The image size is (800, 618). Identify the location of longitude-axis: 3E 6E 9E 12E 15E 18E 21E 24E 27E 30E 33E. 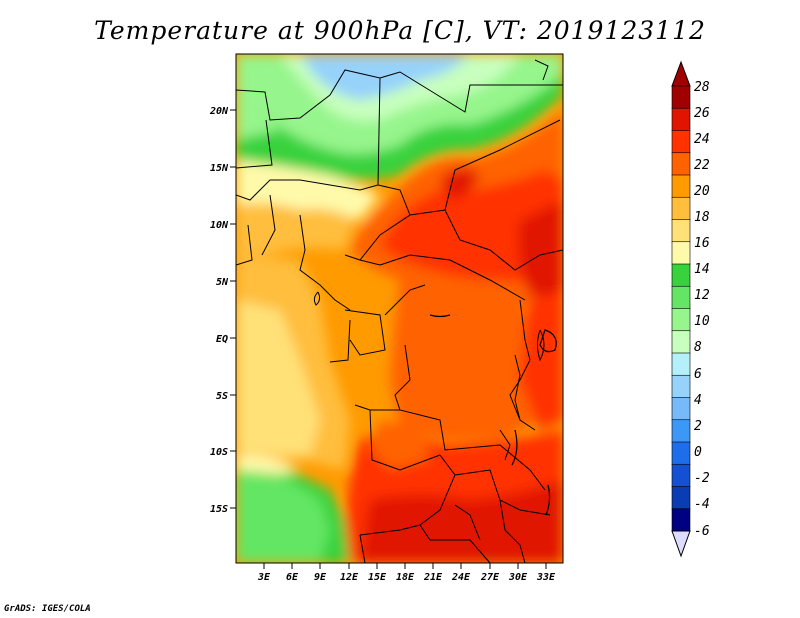
(406, 573).